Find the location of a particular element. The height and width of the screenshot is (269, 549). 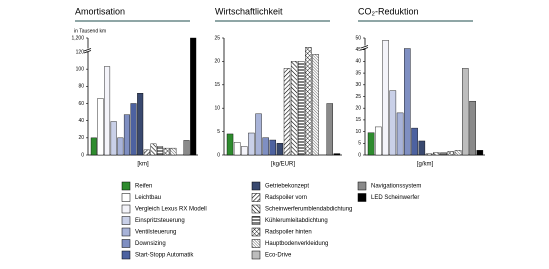

panel-title: Amortisation is located at coordinates (100, 11).